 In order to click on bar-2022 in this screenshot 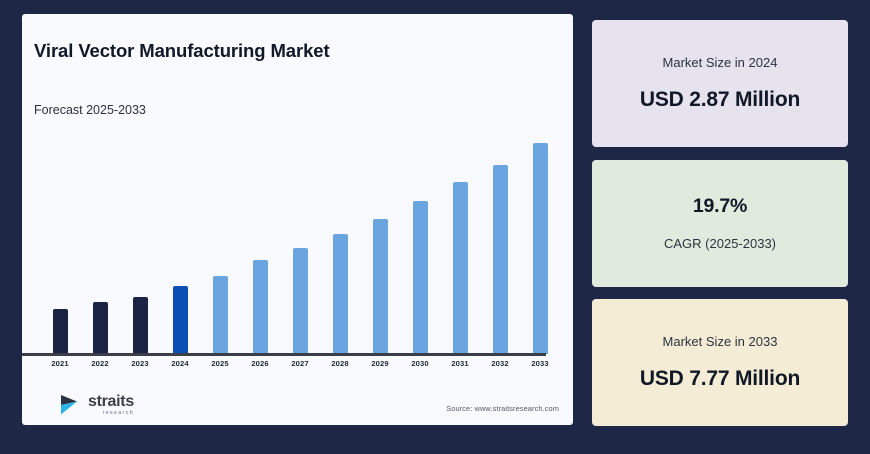, I will do `click(100, 328)`.